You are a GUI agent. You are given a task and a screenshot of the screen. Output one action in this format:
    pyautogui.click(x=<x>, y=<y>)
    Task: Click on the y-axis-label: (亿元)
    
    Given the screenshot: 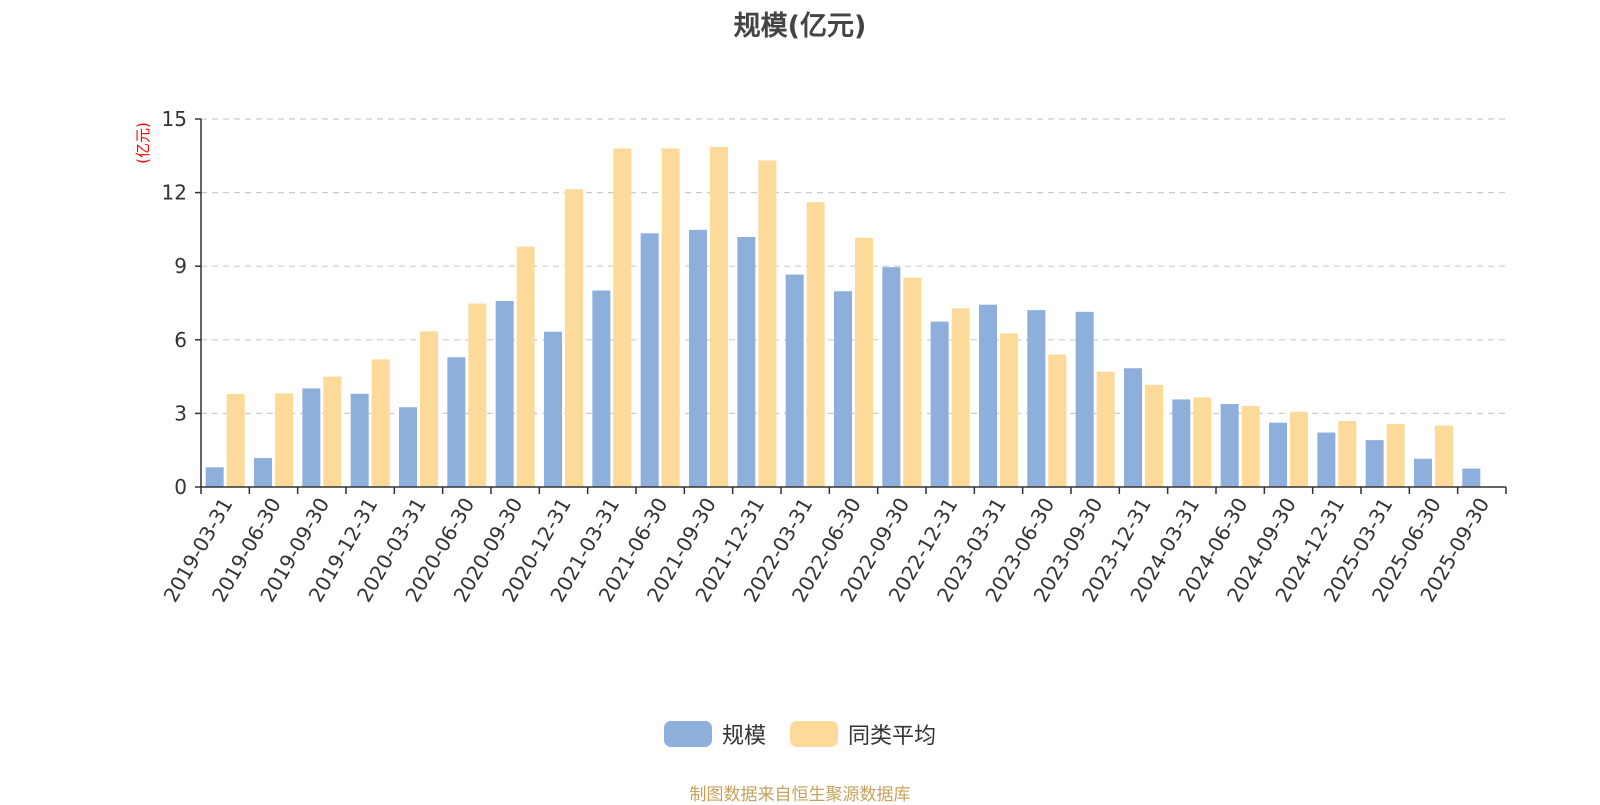 What is the action you would take?
    pyautogui.click(x=143, y=143)
    